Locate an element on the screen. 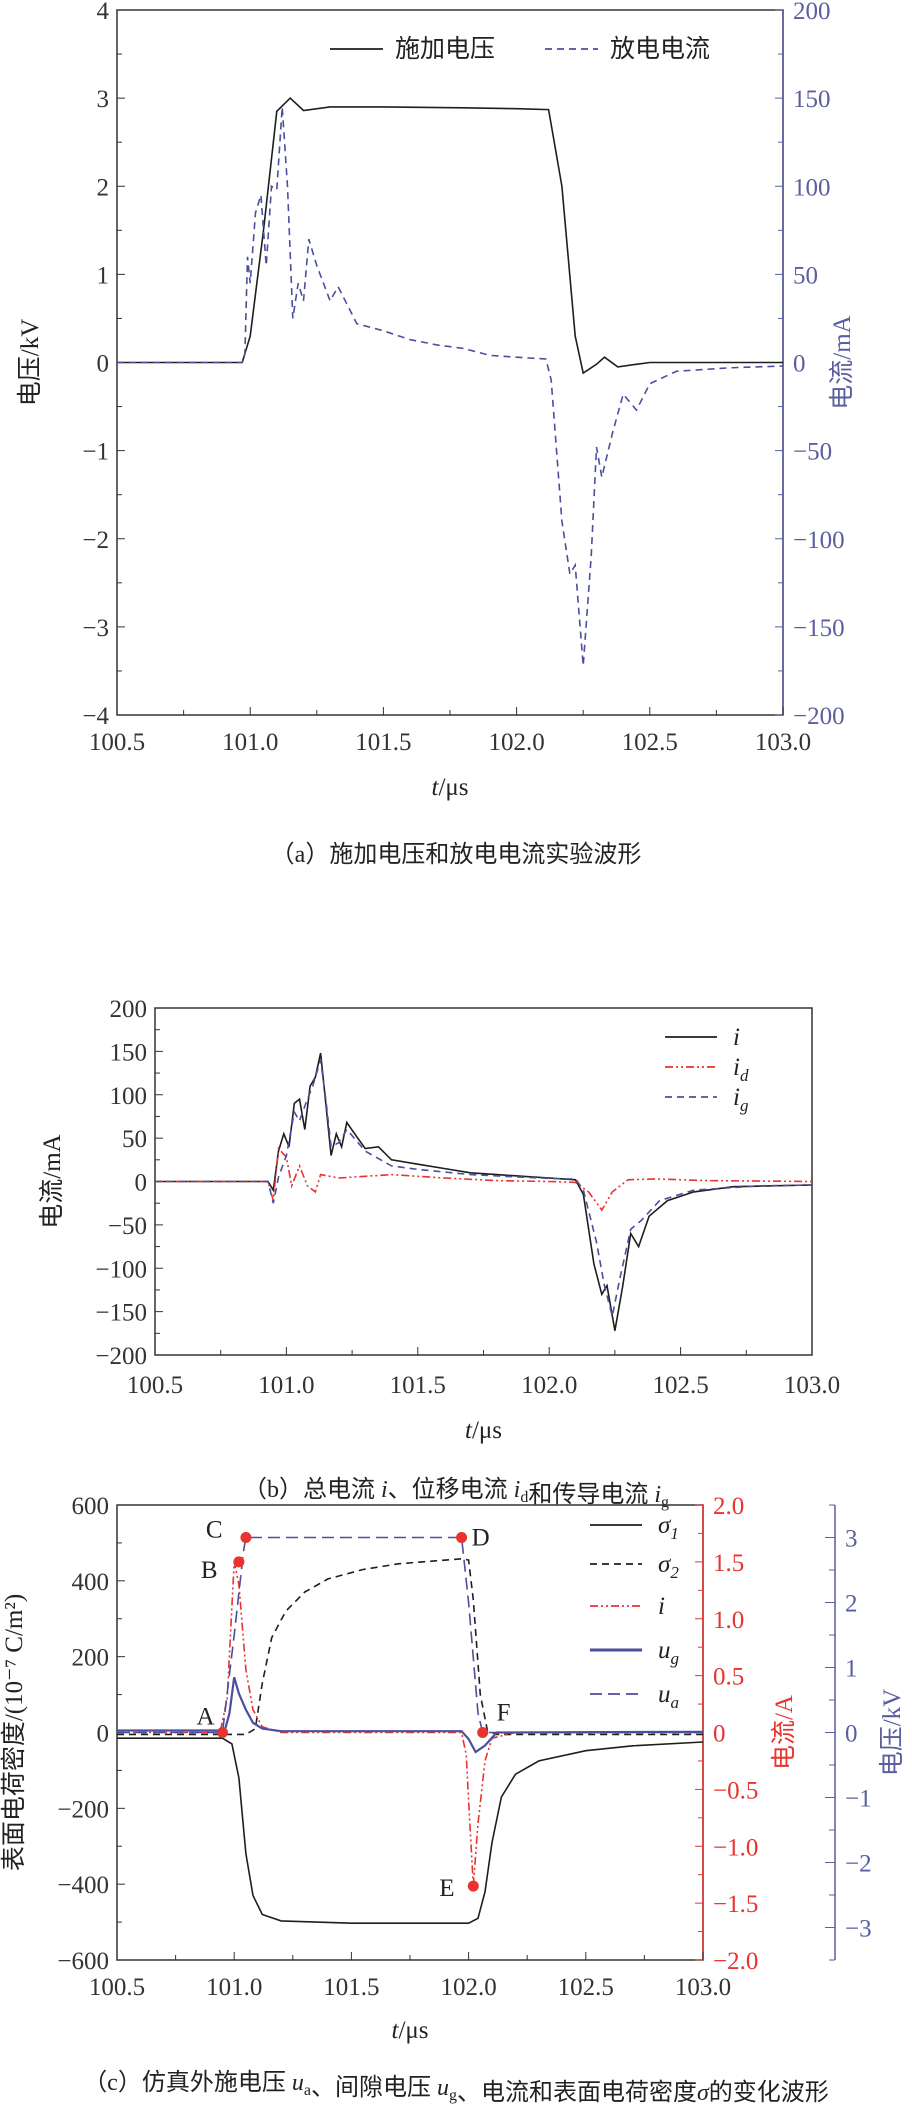 Image resolution: width=912 pixels, height=2106 pixels. y-right-tick-label: 1.5 is located at coordinates (728, 1563).